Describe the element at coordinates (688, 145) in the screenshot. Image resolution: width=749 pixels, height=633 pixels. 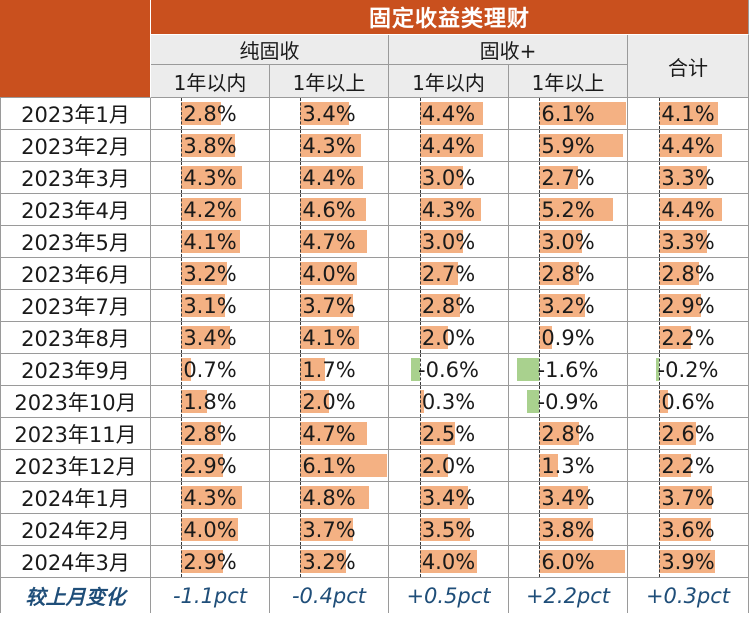
I see `cell-value: 4.4%` at that location.